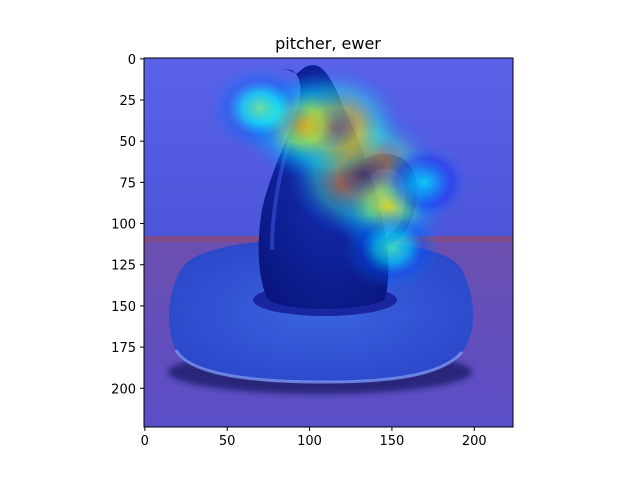 The height and width of the screenshot is (480, 640). Describe the element at coordinates (123, 389) in the screenshot. I see `y-tick-label-8: 200` at that location.